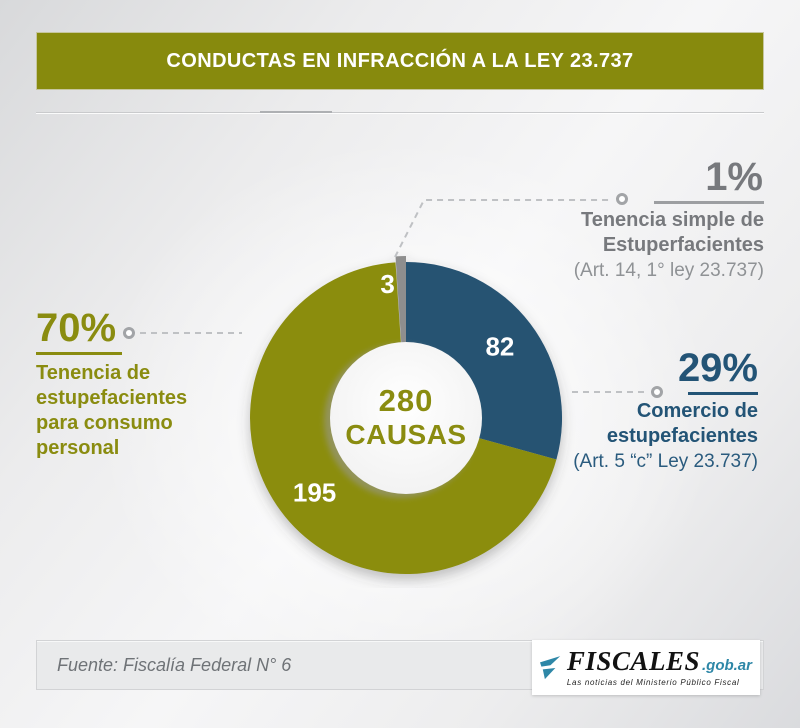 This screenshot has height=728, width=800. What do you see at coordinates (633, 661) in the screenshot?
I see `brand-name: FISCALES` at bounding box center [633, 661].